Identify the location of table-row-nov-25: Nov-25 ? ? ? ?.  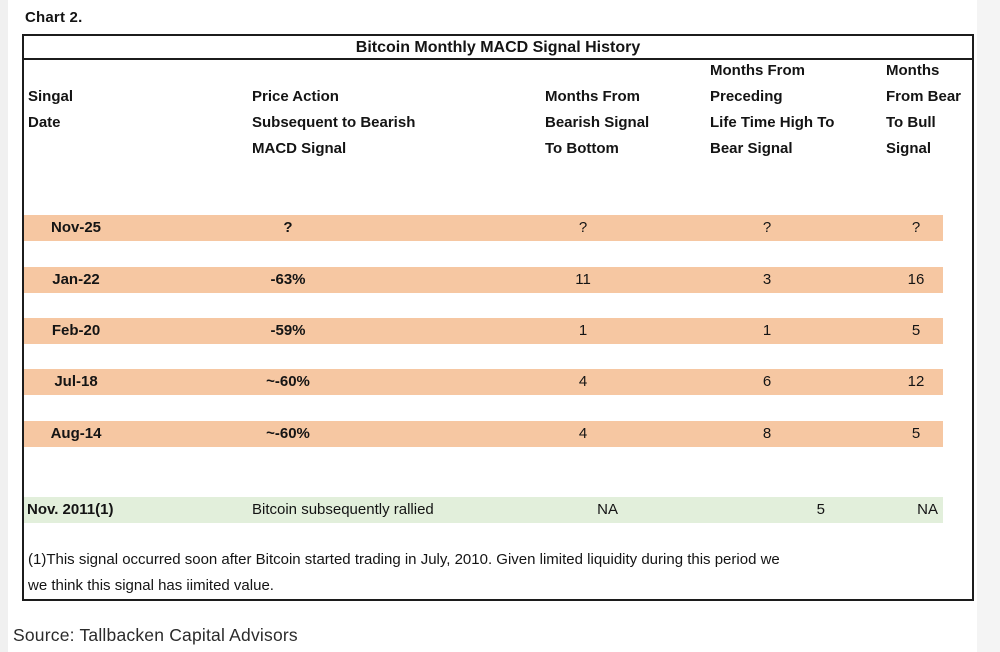
(483, 228).